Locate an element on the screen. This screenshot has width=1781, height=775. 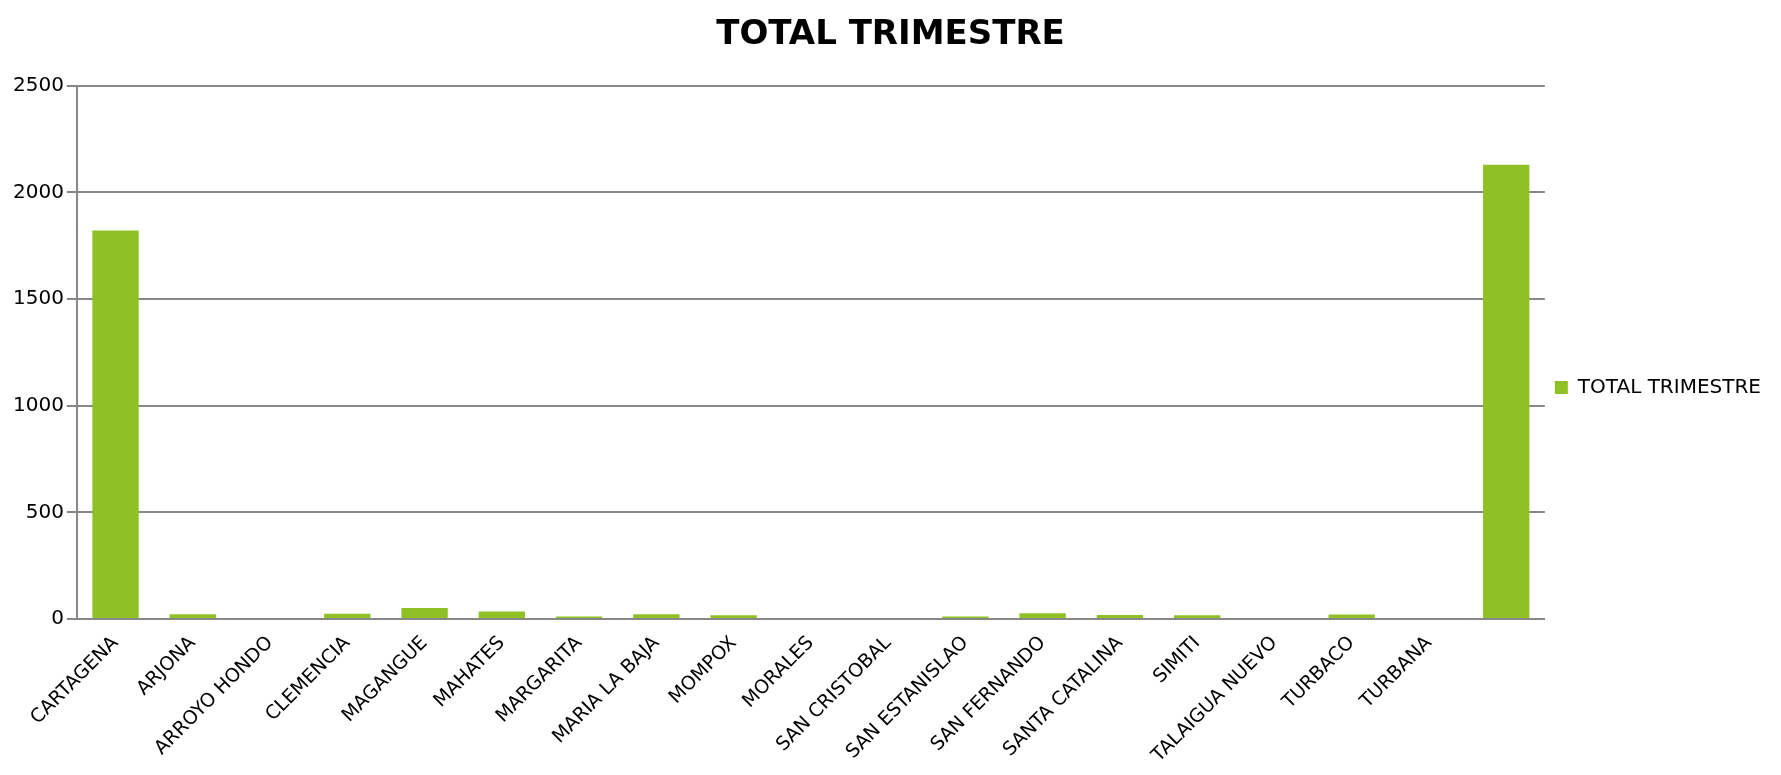
y-tick-label: 500 is located at coordinates (44, 510).